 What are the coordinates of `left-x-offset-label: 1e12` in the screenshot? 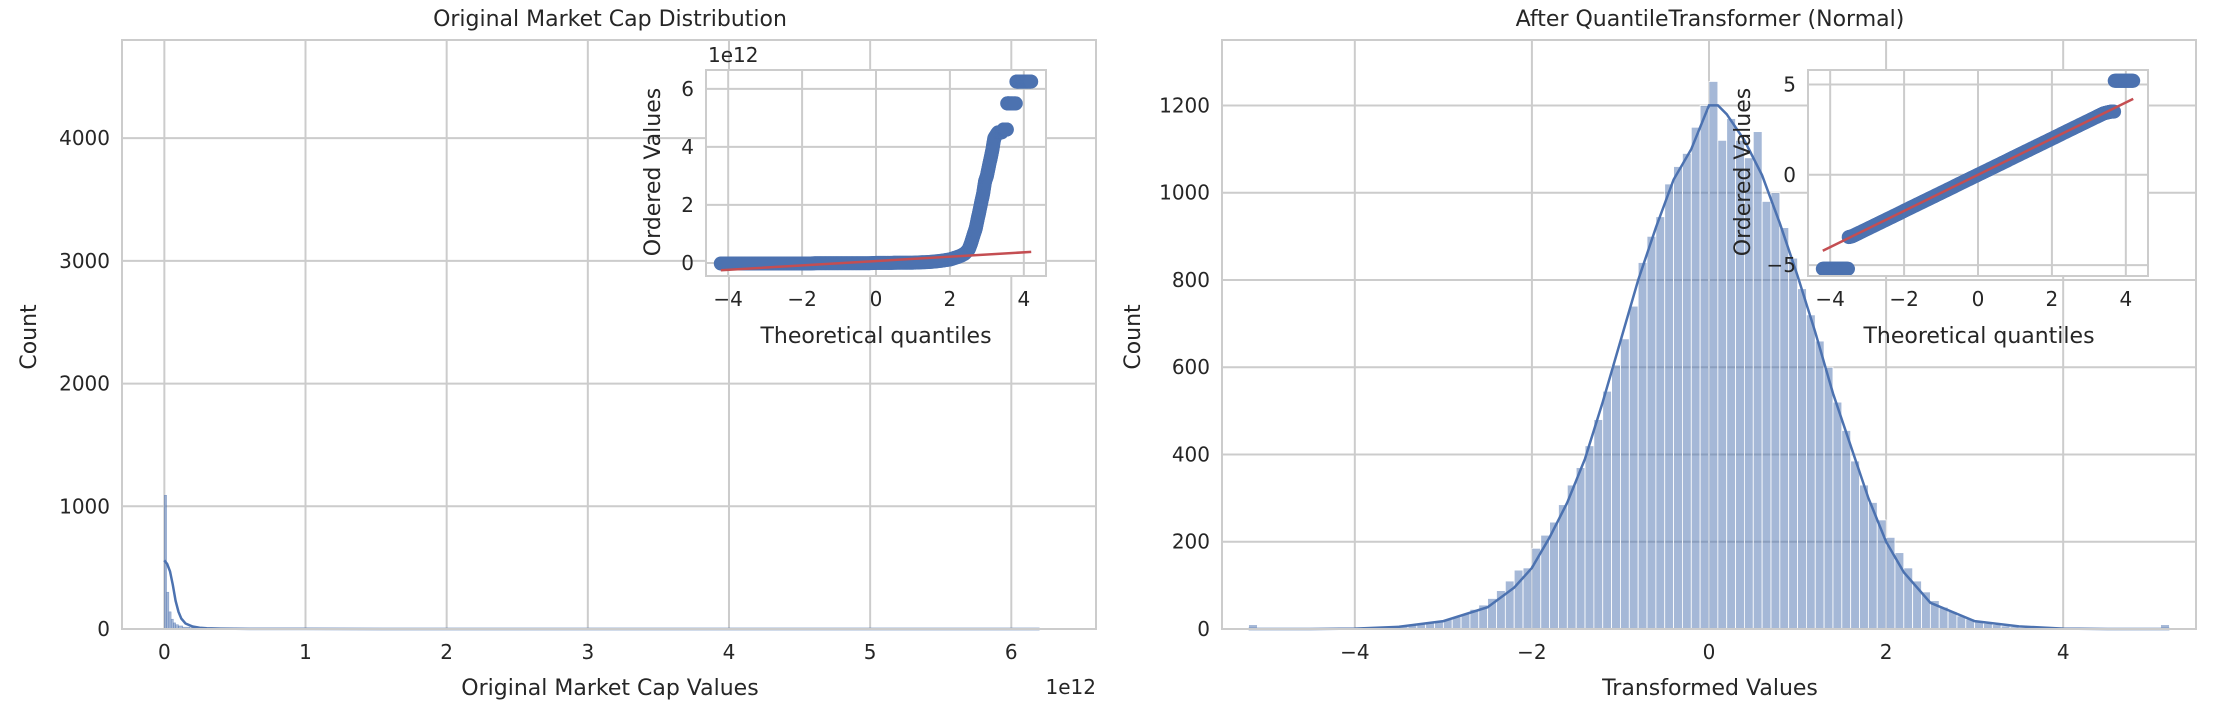 It's located at (1071, 687).